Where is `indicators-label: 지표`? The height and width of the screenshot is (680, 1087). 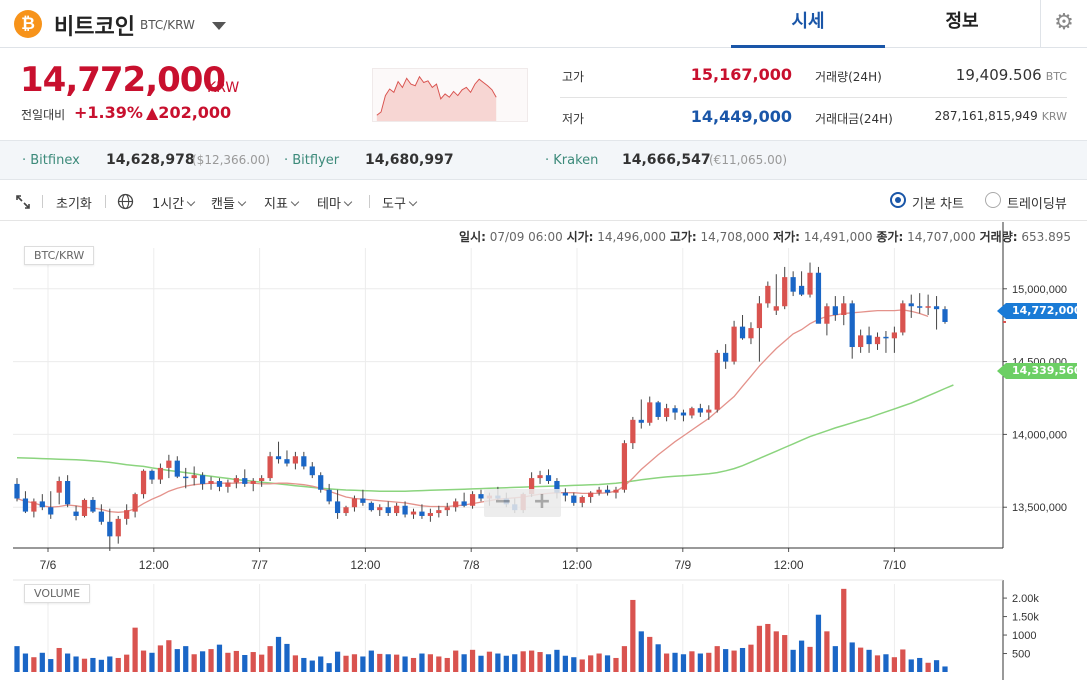
indicators-label: 지표 is located at coordinates (276, 204).